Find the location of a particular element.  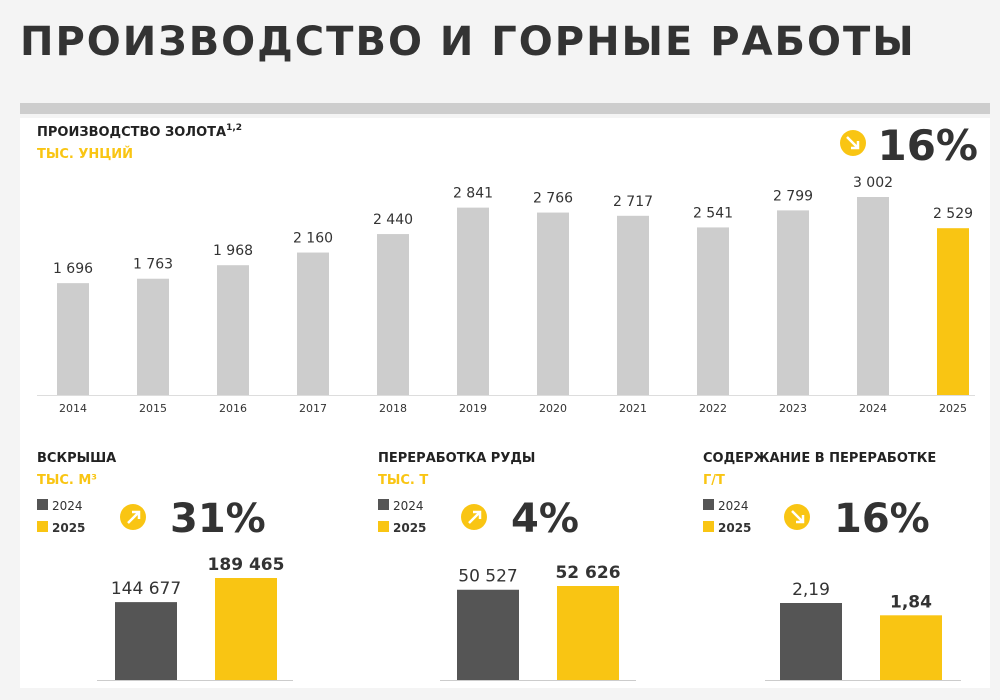

bar-2016 is located at coordinates (233, 330).